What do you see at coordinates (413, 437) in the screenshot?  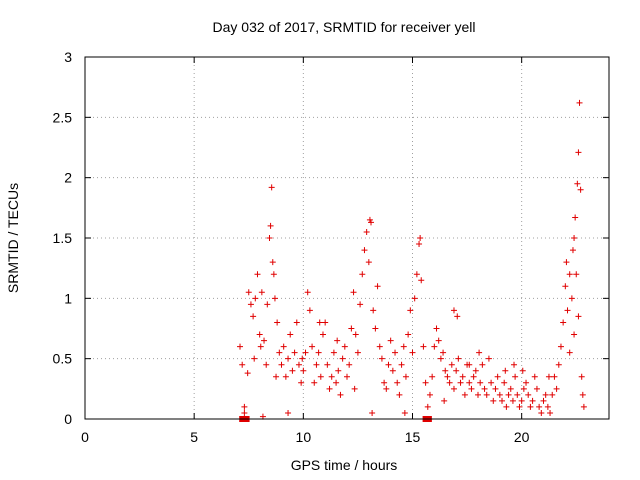 I see `x-tick-label: 15` at bounding box center [413, 437].